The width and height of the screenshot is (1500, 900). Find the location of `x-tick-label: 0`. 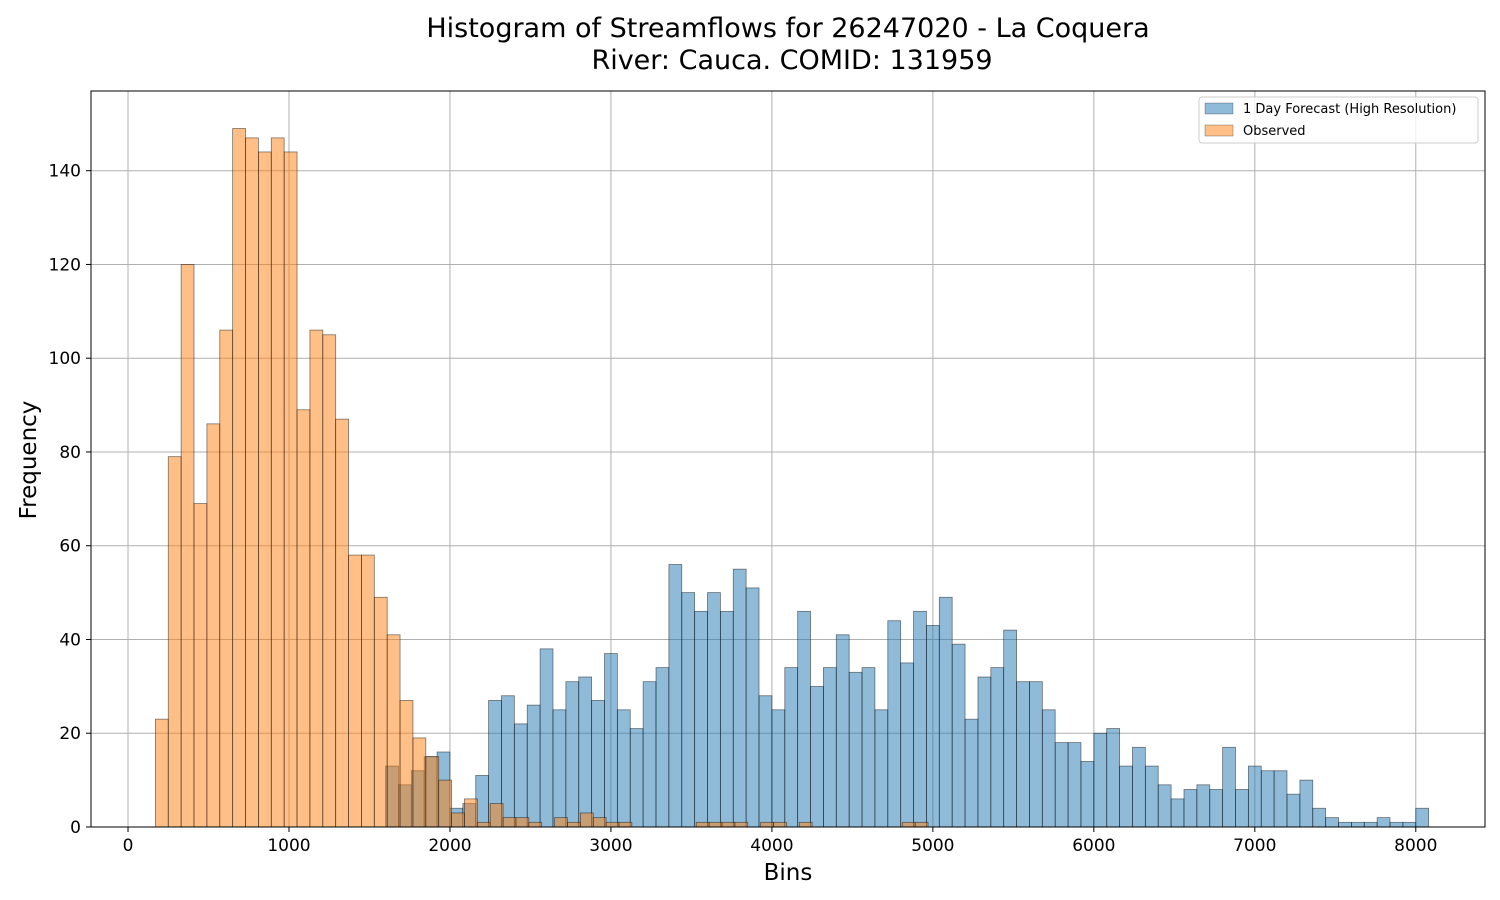

x-tick-label: 0 is located at coordinates (128, 846).